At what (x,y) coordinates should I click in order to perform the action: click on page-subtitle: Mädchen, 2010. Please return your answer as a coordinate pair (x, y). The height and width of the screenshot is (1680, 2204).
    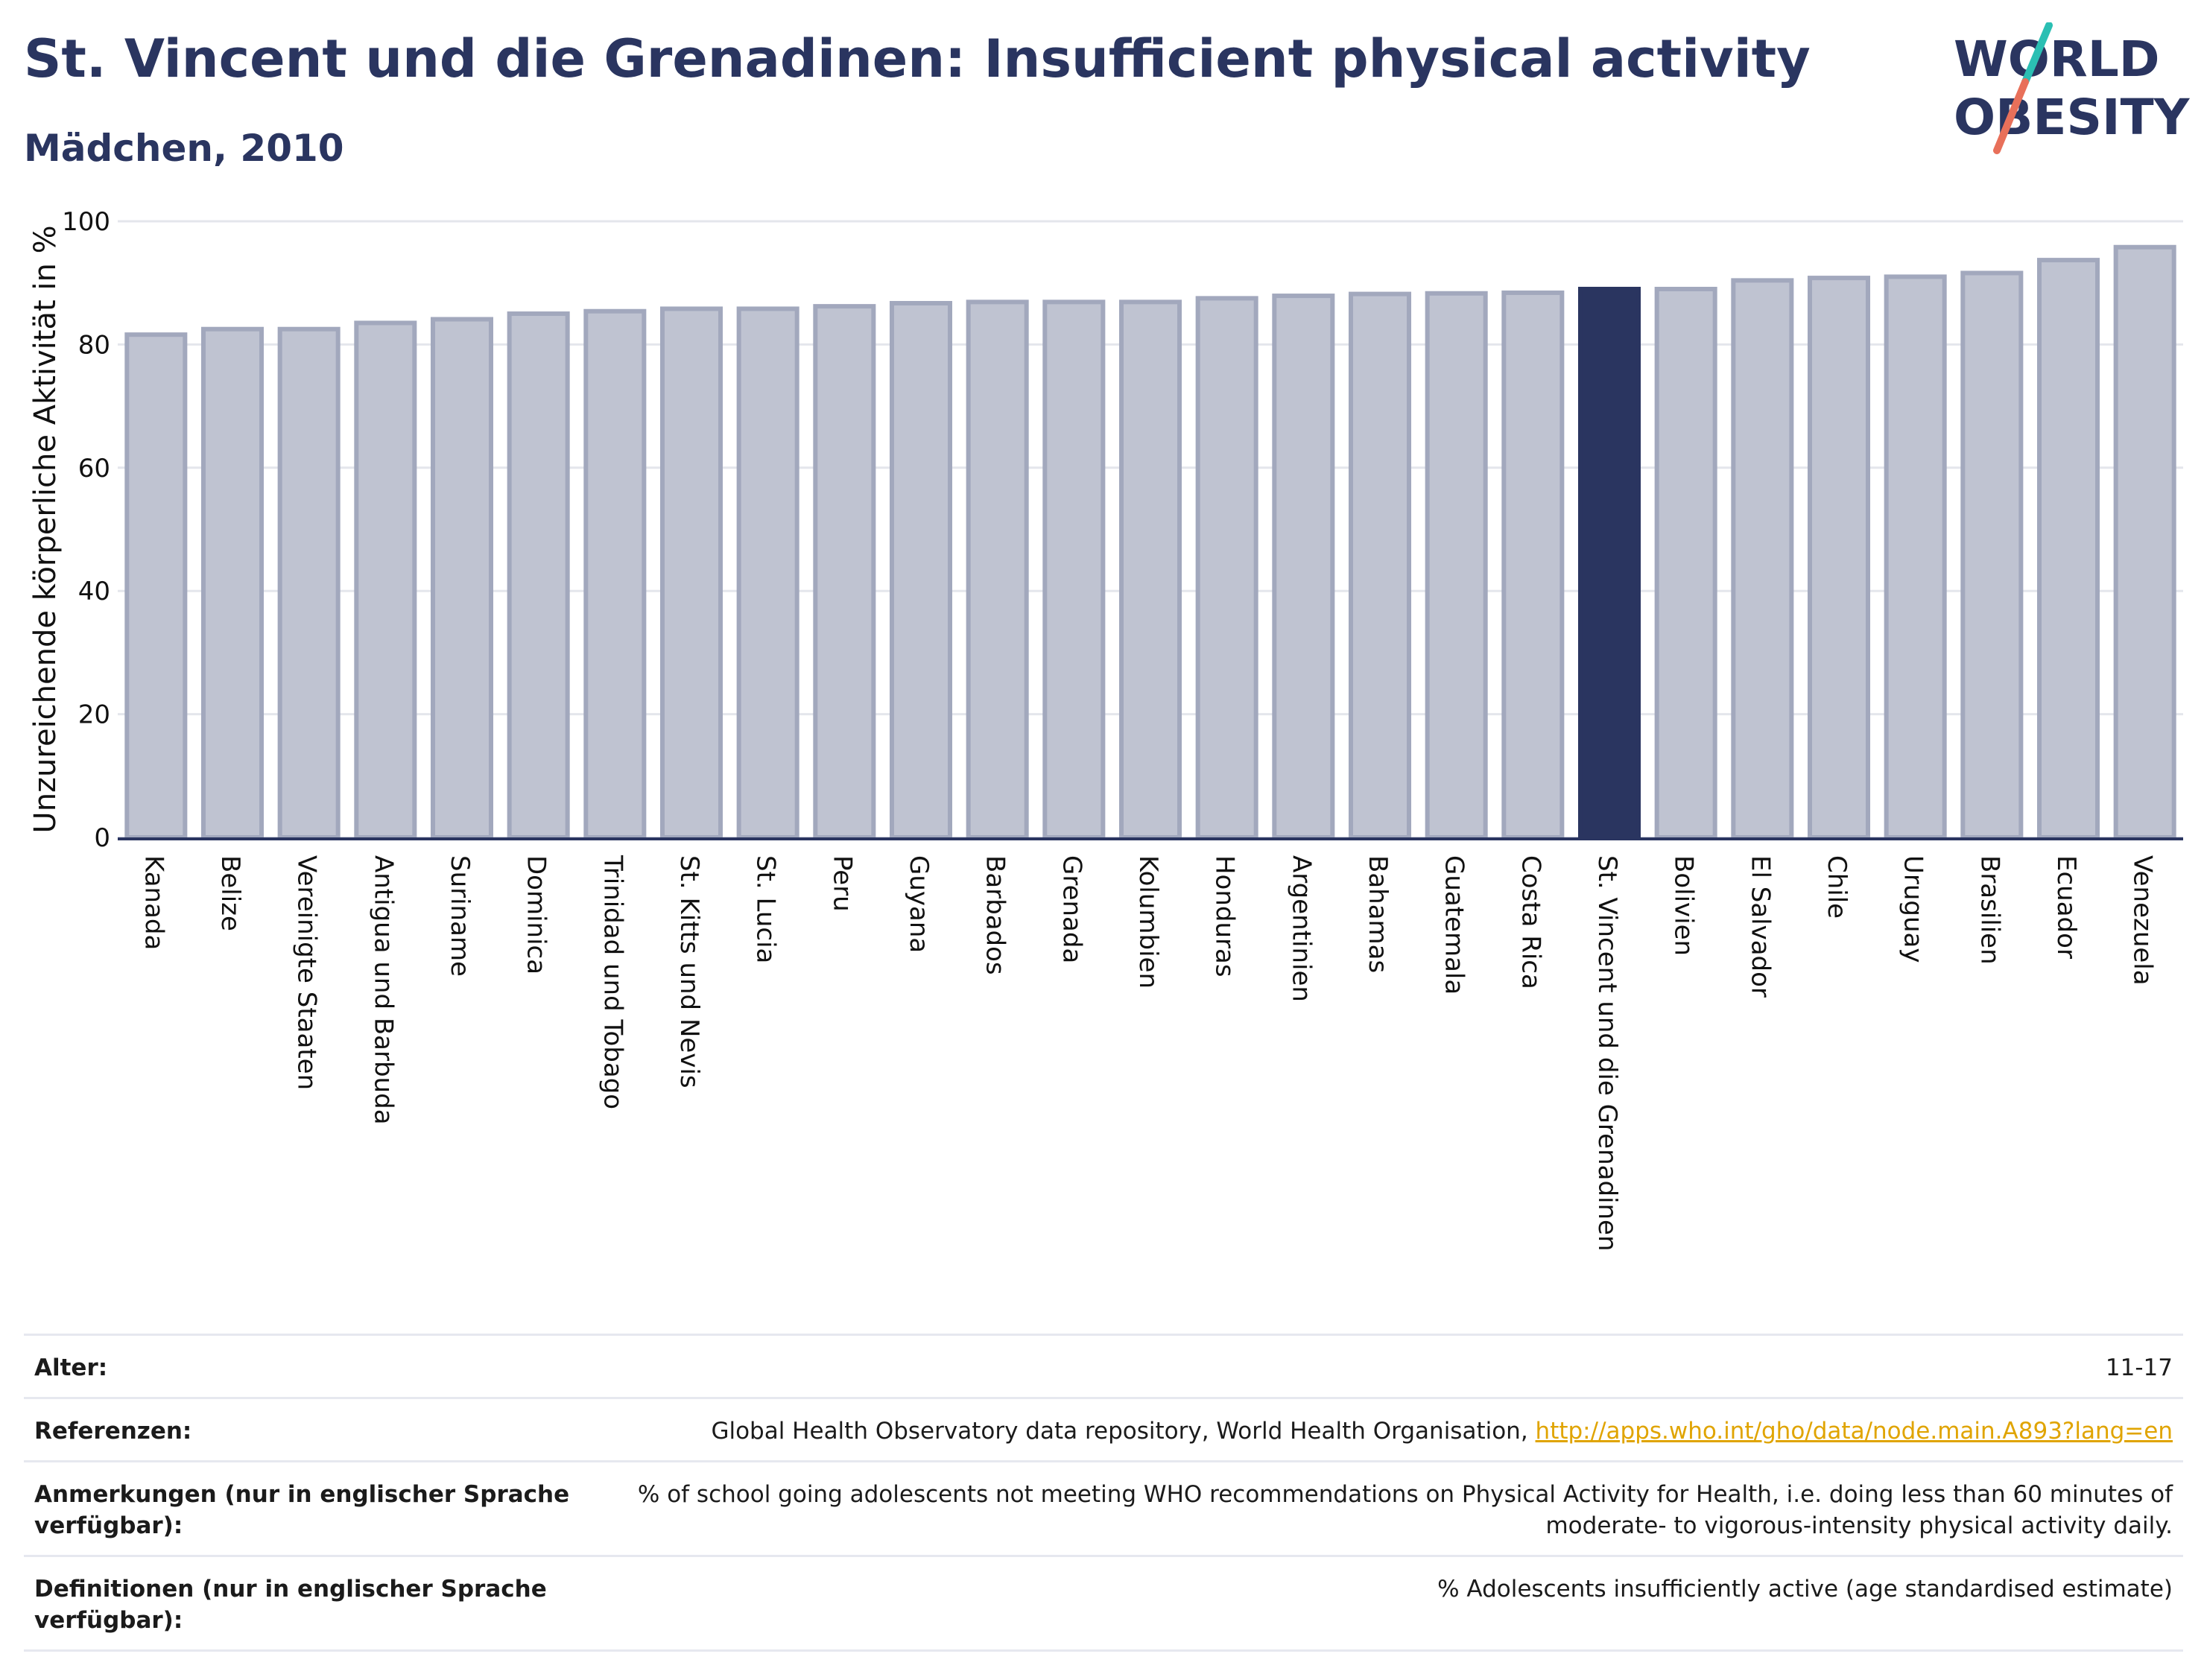
    Looking at the image, I should click on (184, 148).